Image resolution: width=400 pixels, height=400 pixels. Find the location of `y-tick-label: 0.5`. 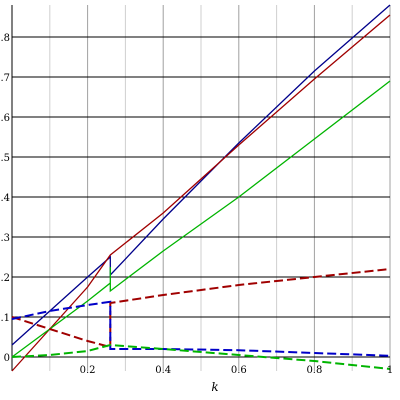

y-tick-label: 0.5 is located at coordinates (5, 158).